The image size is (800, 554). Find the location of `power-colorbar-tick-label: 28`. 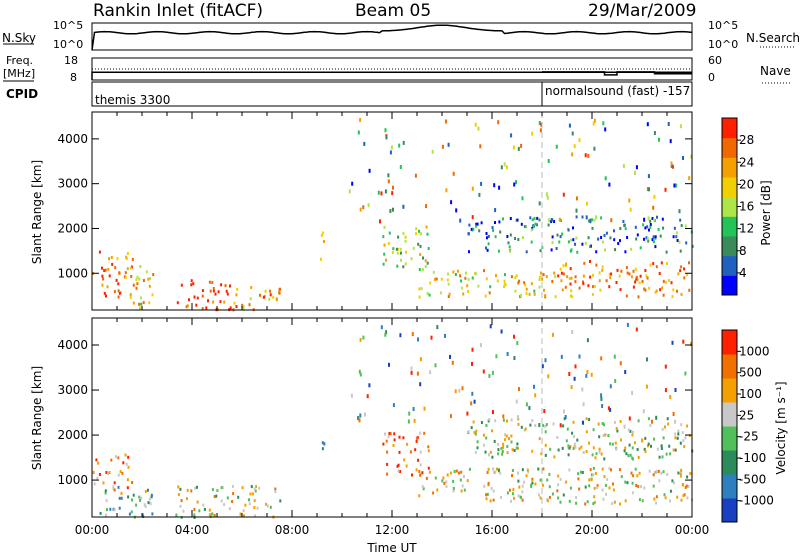

power-colorbar-tick-label: 28 is located at coordinates (746, 140).